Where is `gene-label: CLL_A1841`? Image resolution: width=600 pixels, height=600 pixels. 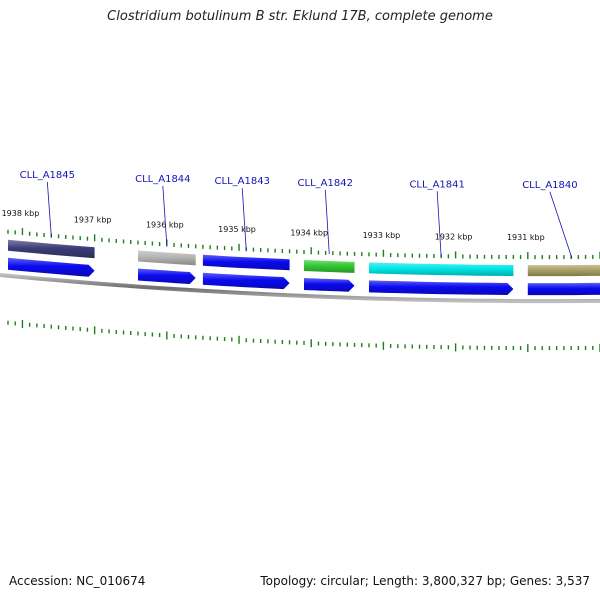 gene-label: CLL_A1841 is located at coordinates (436, 184).